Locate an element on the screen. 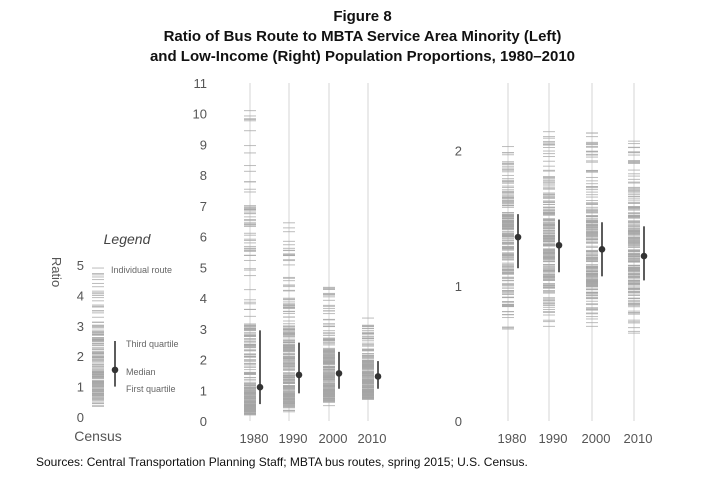  minority-y-tick-label: 7 is located at coordinates (203, 206).